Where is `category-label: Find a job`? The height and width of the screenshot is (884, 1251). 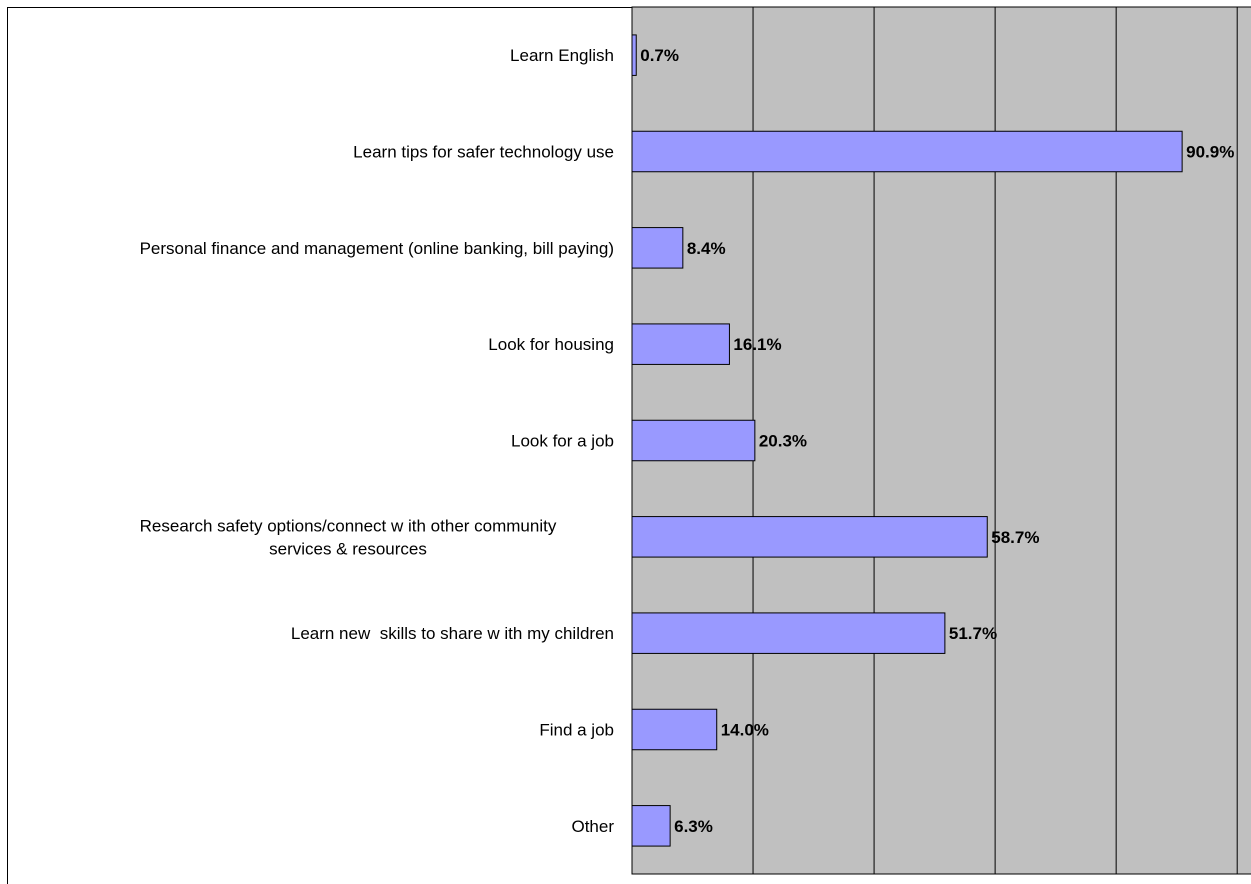
category-label: Find a job is located at coordinates (576, 730).